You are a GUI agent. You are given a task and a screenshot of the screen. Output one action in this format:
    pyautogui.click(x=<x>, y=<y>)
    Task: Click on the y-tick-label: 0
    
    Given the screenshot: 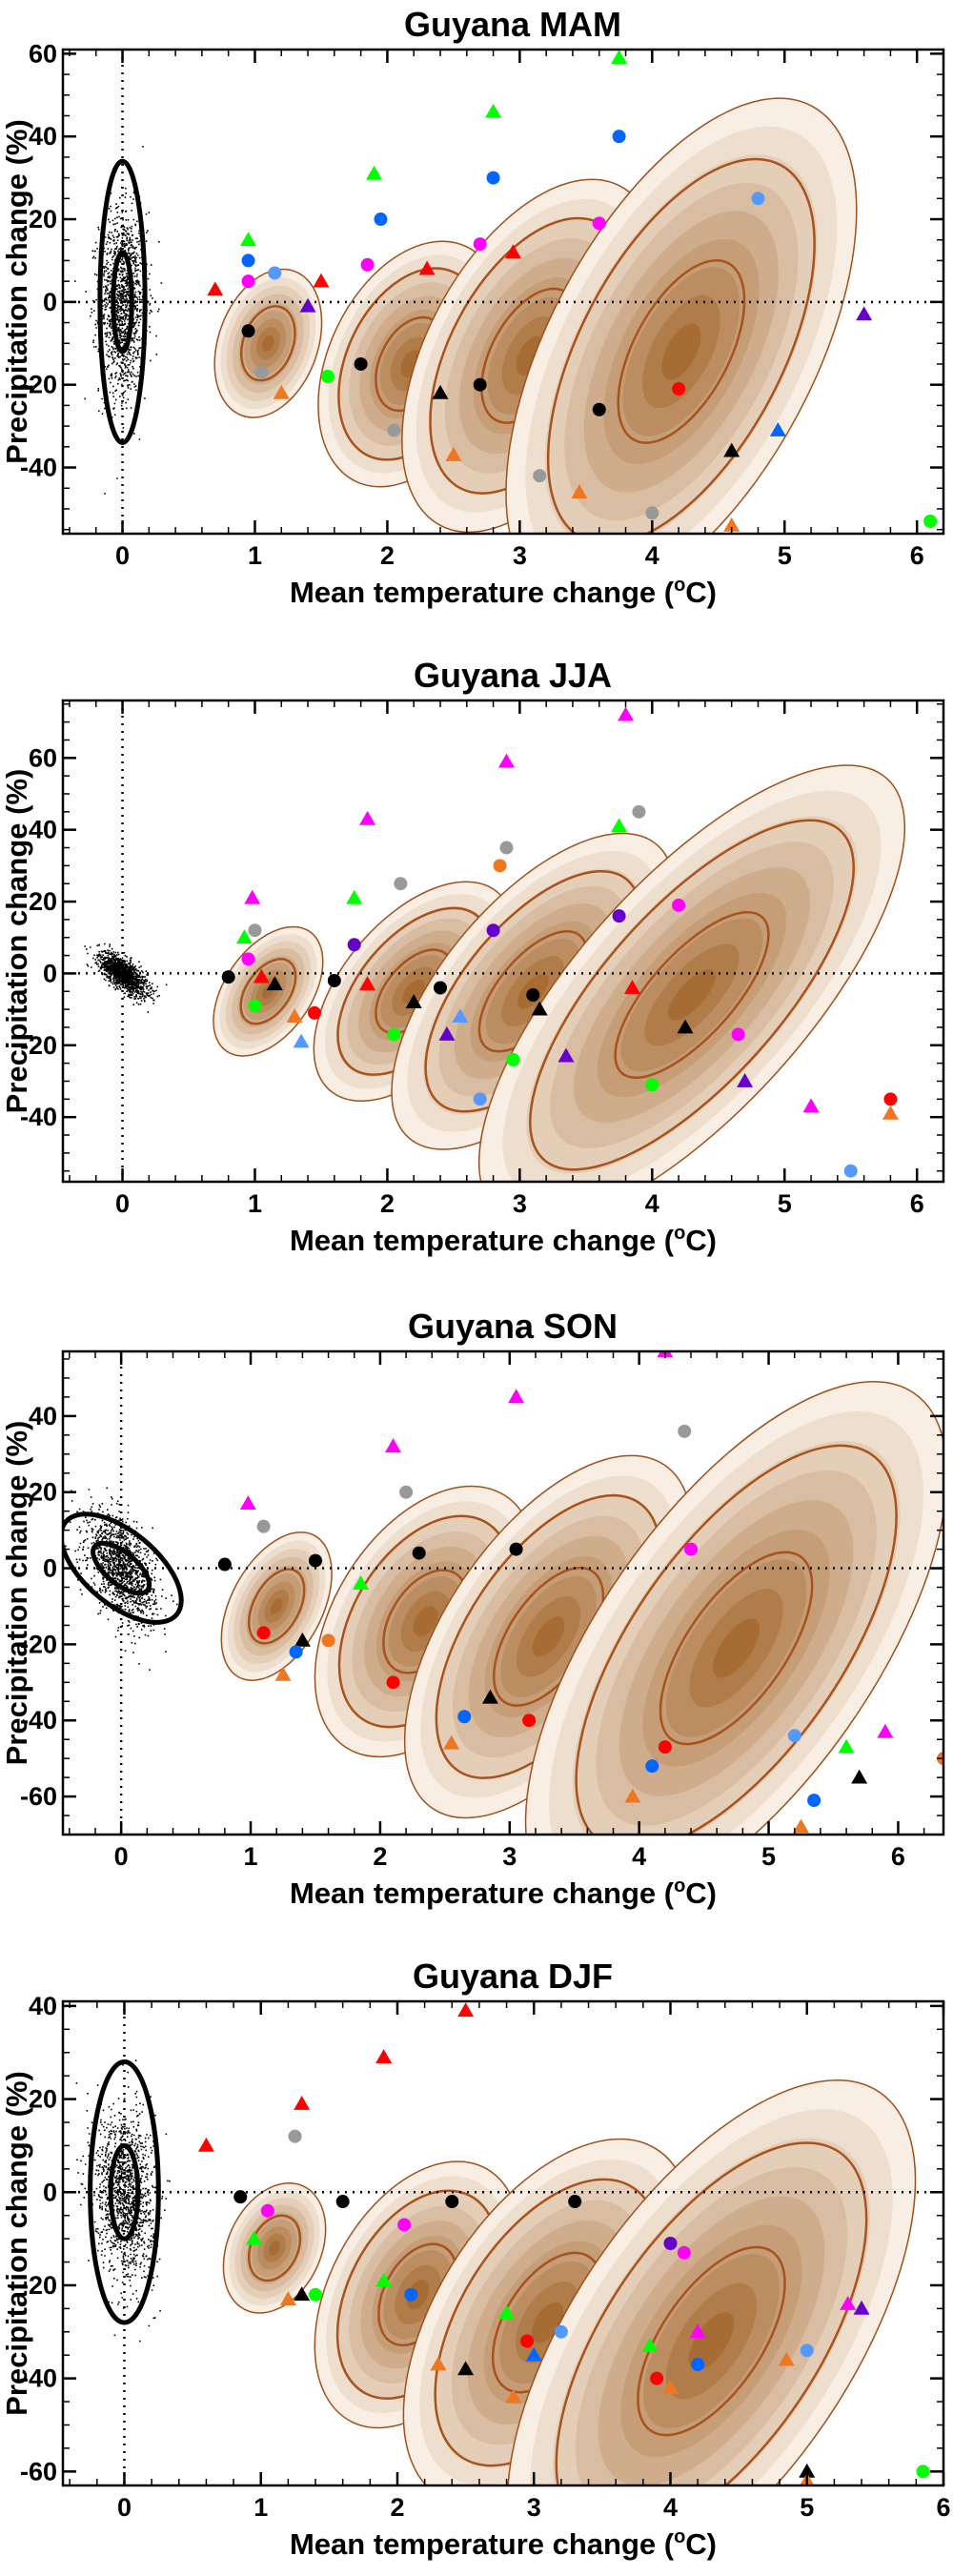 What is the action you would take?
    pyautogui.click(x=50, y=973)
    